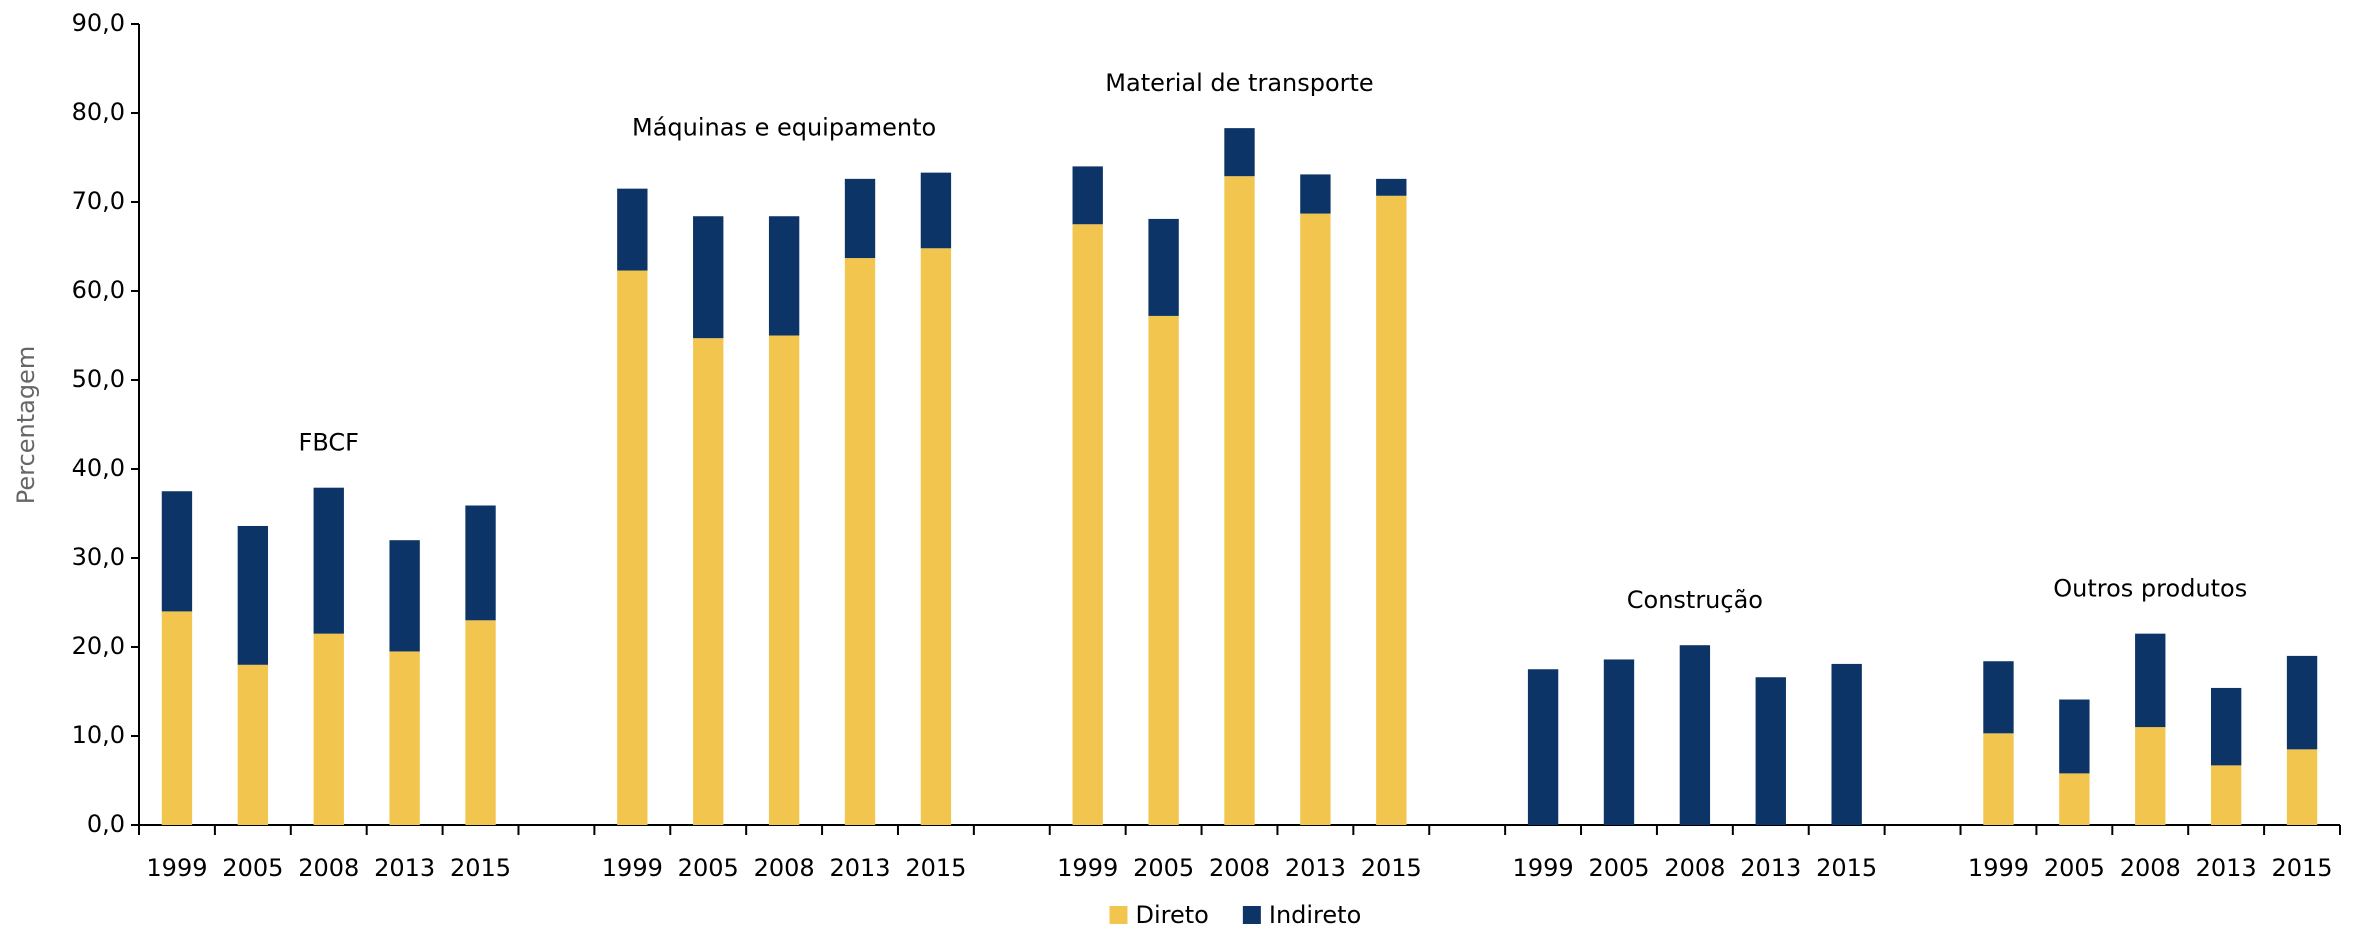 This screenshot has height=932, width=2364. I want to click on y-axis-label: Percentagem, so click(26, 425).